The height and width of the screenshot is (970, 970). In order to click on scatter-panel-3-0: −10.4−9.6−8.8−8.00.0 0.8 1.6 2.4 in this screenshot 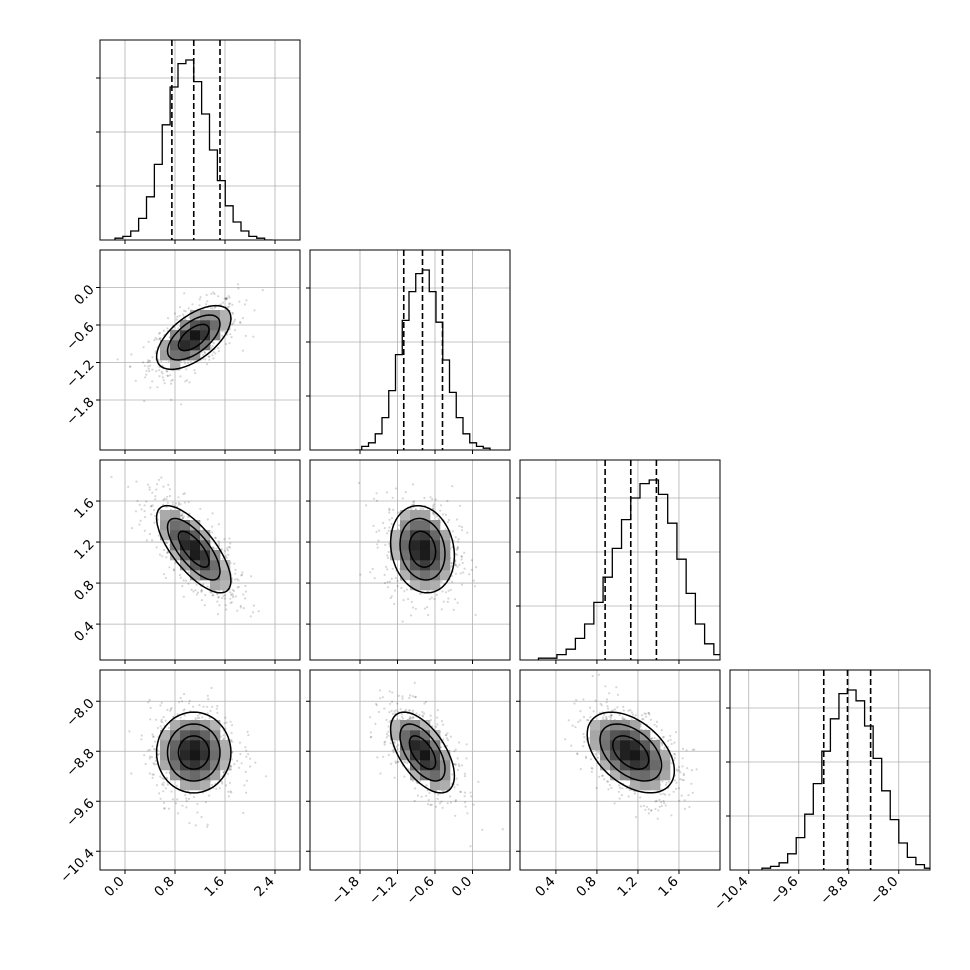, I will do `click(179, 785)`.